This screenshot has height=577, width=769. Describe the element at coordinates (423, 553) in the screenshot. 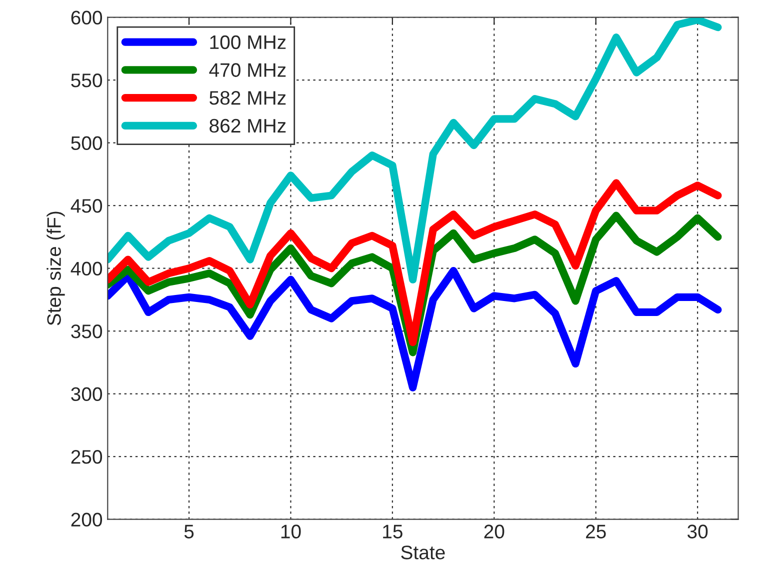

I see `x-axis-title: State` at that location.